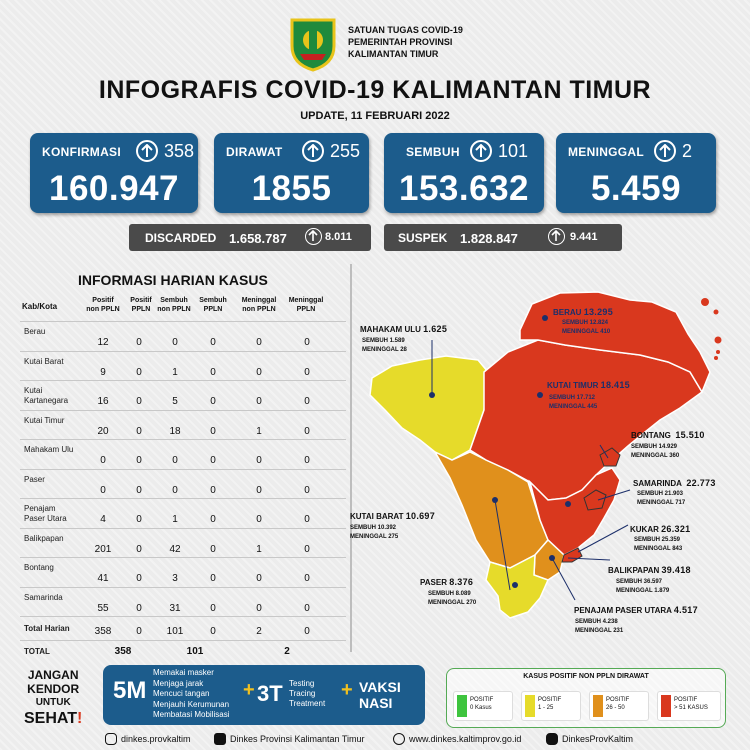 Image resolution: width=750 pixels, height=750 pixels. Describe the element at coordinates (636, 173) in the screenshot. I see `card-meninggal: MENINGGAL 2 5.459` at that location.